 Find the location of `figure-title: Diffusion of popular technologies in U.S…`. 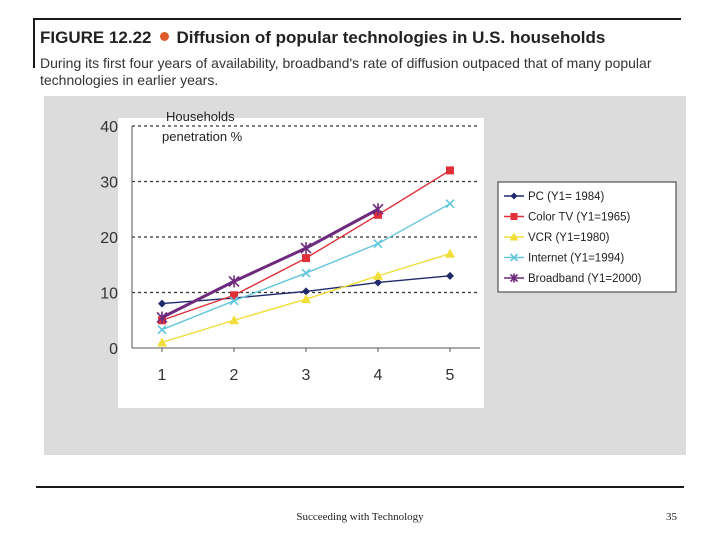

figure-title: Diffusion of popular technologies in U.S… is located at coordinates (391, 37).